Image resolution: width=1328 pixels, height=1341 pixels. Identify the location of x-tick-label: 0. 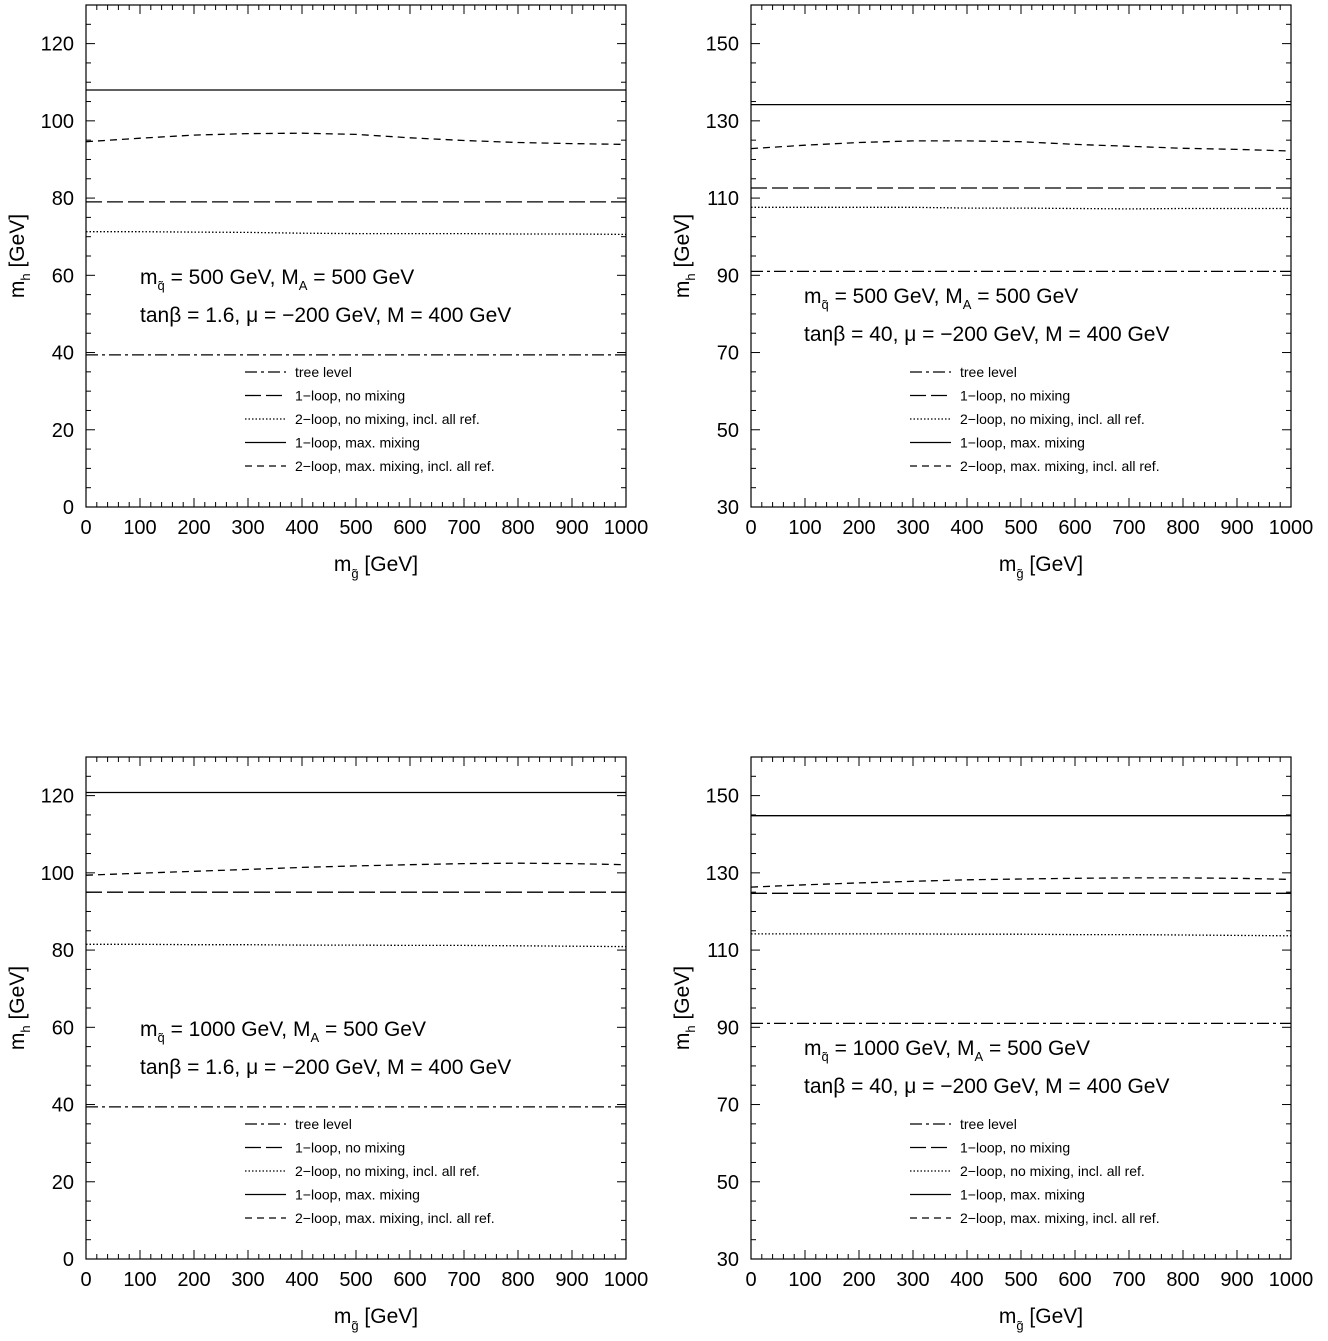
(750, 528).